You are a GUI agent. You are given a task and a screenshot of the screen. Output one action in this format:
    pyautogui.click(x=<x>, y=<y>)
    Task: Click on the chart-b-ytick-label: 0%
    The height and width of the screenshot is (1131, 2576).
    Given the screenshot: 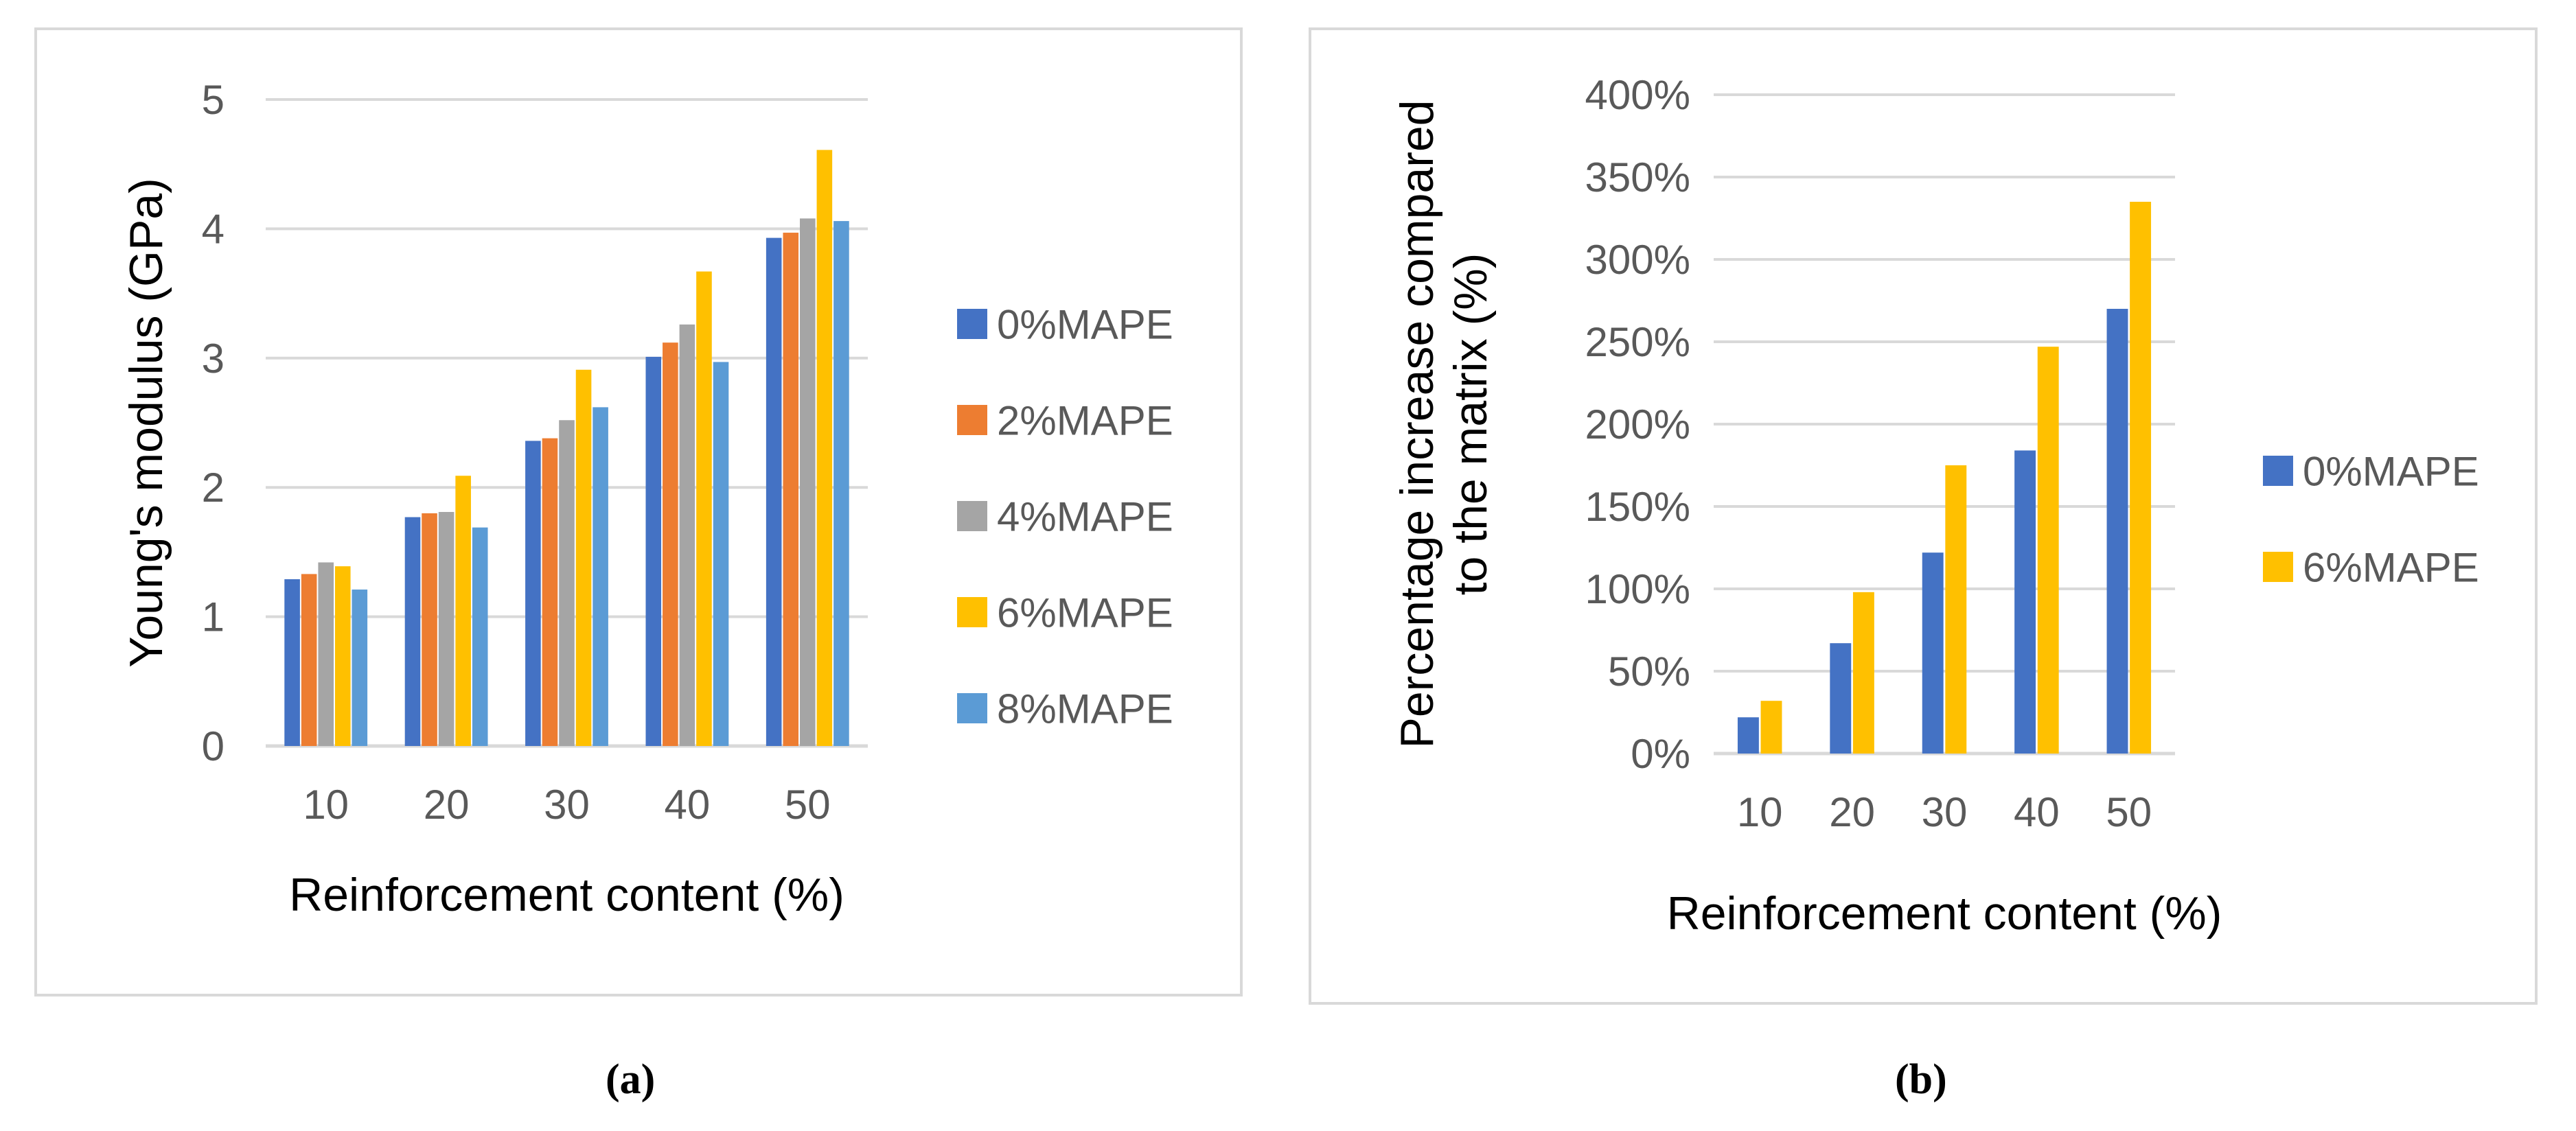 What is the action you would take?
    pyautogui.click(x=1660, y=754)
    